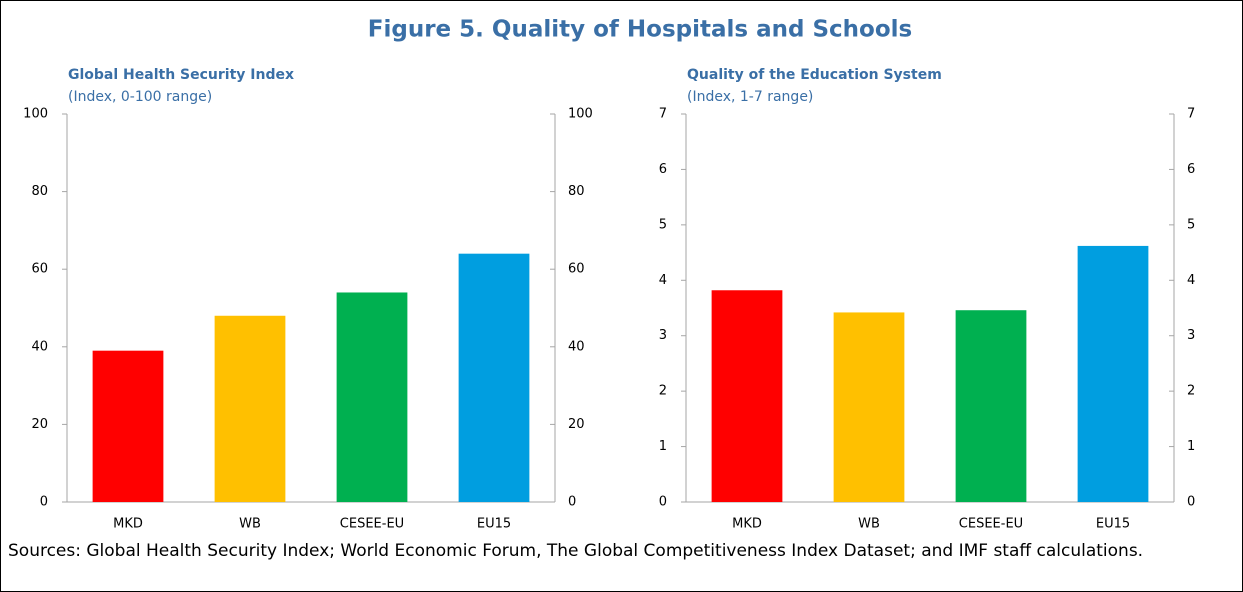  Describe the element at coordinates (39, 424) in the screenshot. I see `y-tick-label: 20` at that location.